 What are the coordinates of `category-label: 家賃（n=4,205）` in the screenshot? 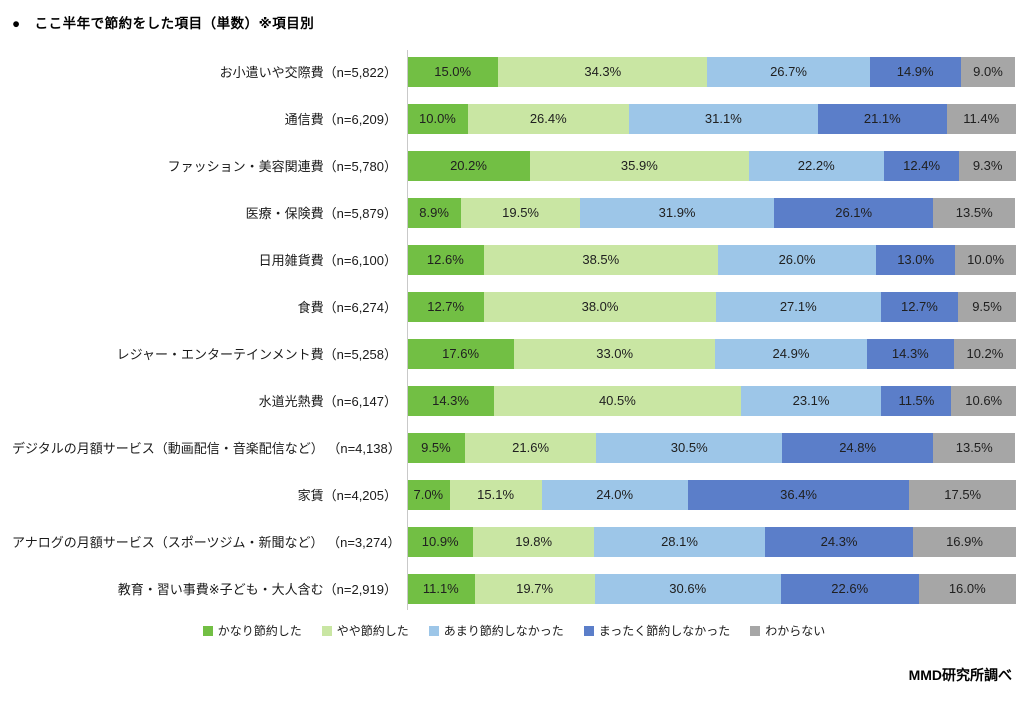 It's located at (347, 495).